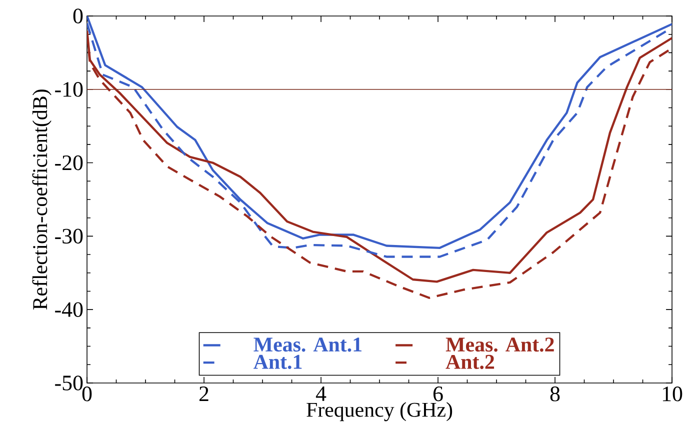 This screenshot has height=448, width=683. What do you see at coordinates (78, 16) in the screenshot?
I see `y-tick-label: 0` at bounding box center [78, 16].